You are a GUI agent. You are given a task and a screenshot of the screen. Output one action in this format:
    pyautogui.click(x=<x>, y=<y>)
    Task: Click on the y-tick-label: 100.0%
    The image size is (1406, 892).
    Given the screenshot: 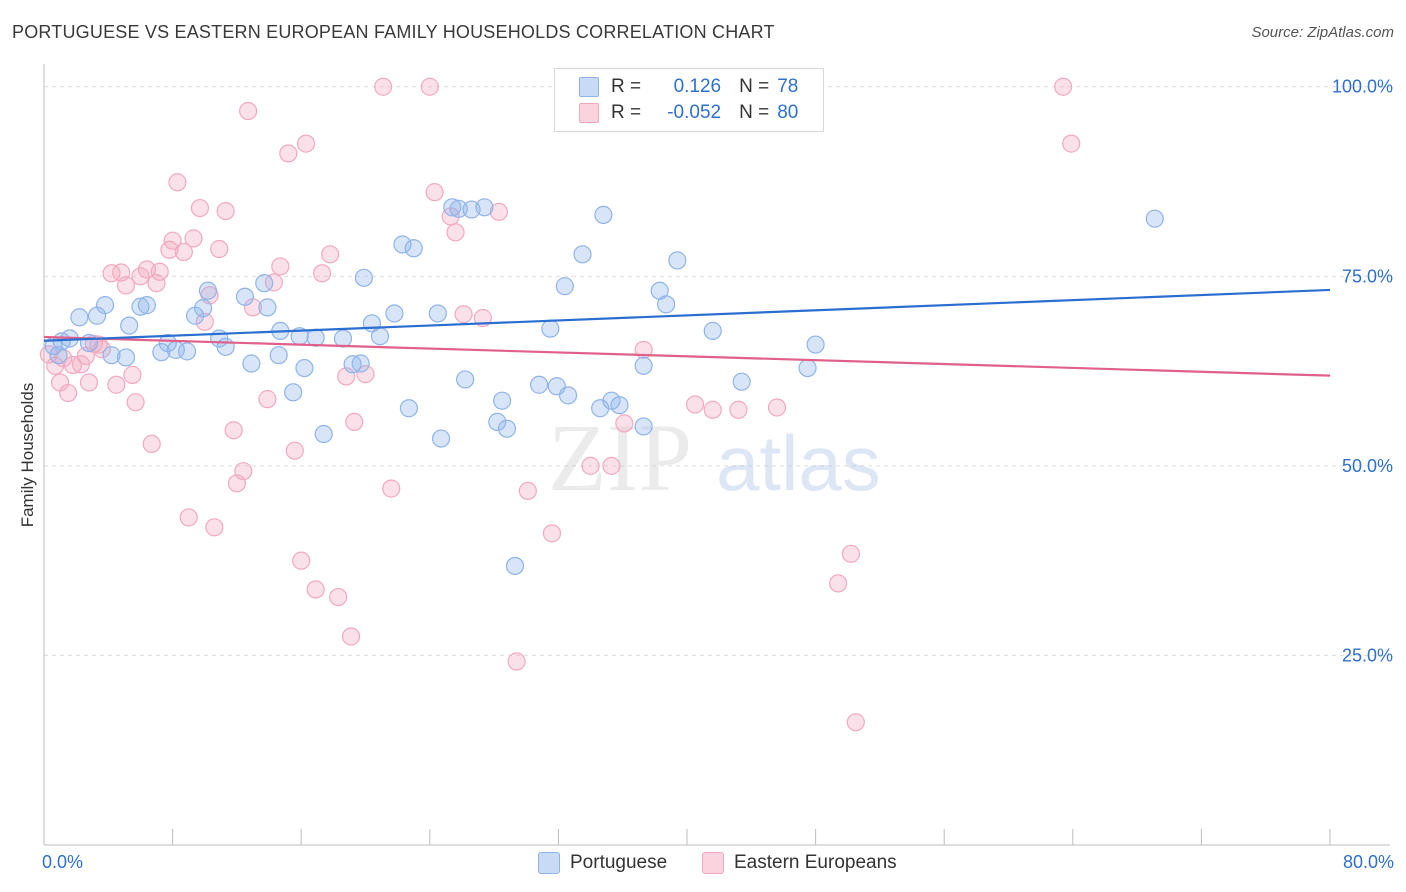 What is the action you would take?
    pyautogui.click(x=1362, y=87)
    